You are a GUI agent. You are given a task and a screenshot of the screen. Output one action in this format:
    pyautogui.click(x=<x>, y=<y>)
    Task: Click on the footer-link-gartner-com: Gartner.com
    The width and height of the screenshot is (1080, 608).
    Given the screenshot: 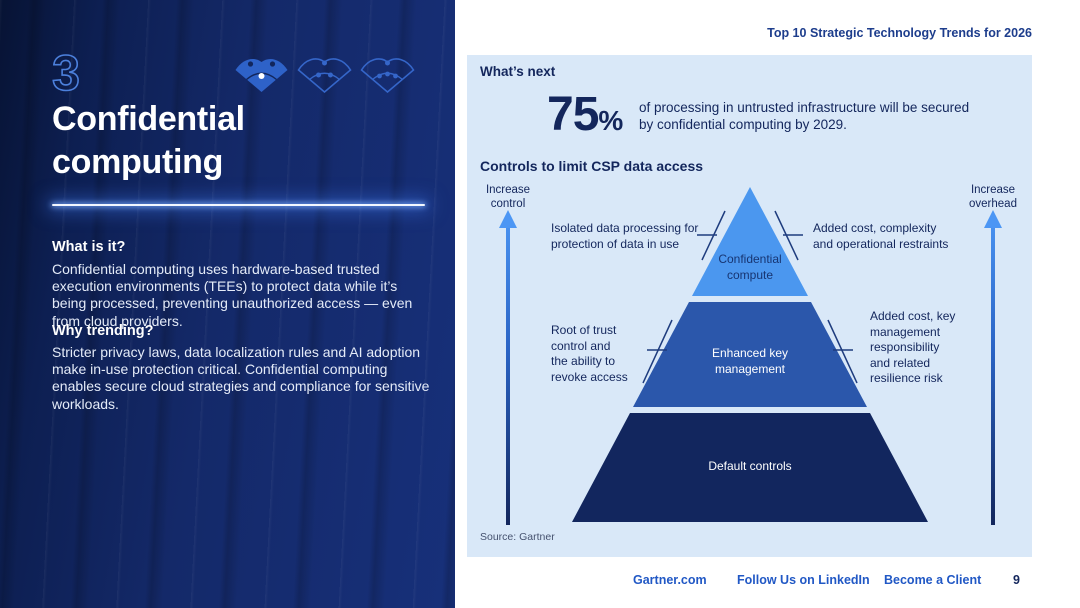 What is the action you would take?
    pyautogui.click(x=670, y=580)
    